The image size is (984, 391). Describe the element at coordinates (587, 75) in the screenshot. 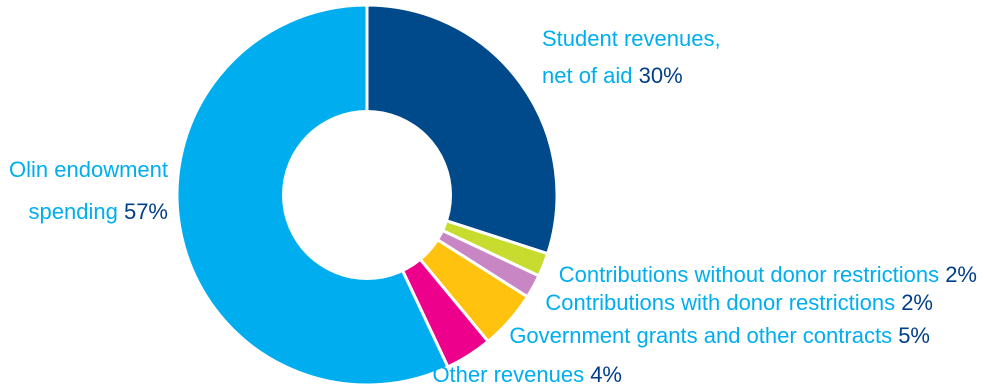

I see `label-line: net of aid` at that location.